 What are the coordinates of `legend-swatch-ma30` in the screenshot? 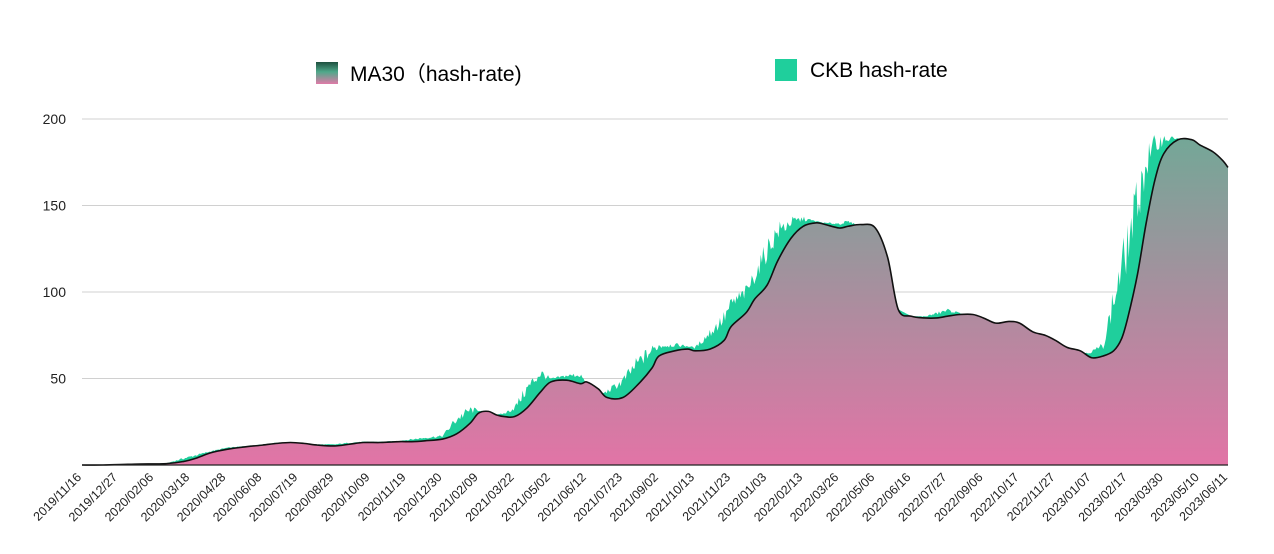 It's located at (327, 73).